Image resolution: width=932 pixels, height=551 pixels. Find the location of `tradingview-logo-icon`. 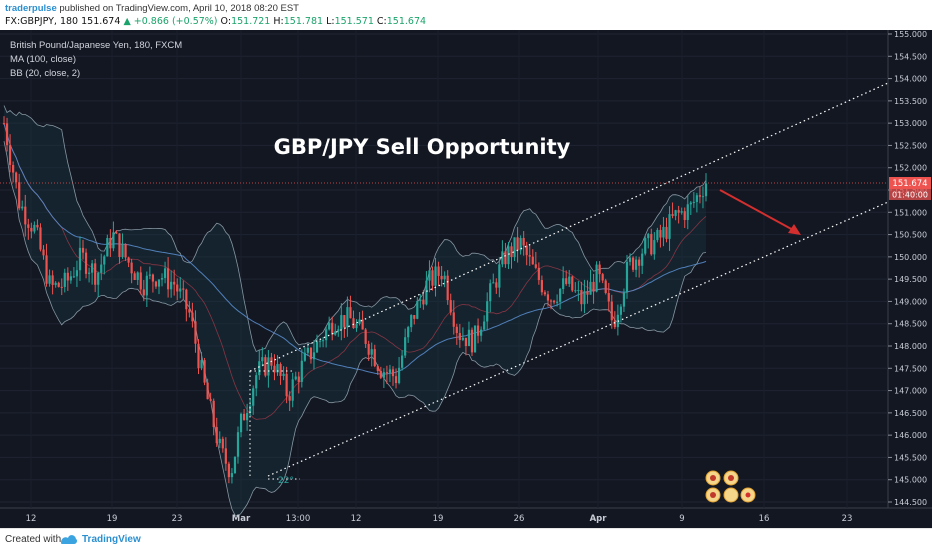

tradingview-logo-icon is located at coordinates (69, 539).